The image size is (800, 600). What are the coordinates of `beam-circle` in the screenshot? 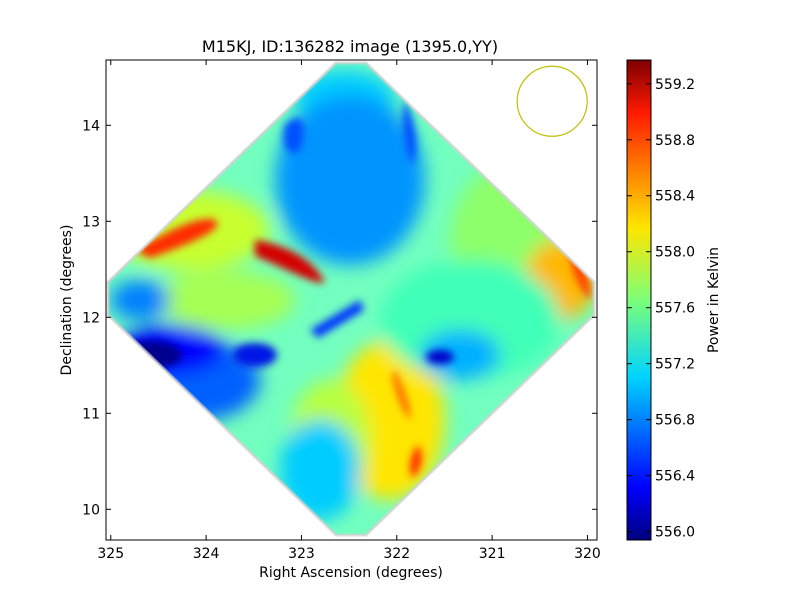 It's located at (552, 101).